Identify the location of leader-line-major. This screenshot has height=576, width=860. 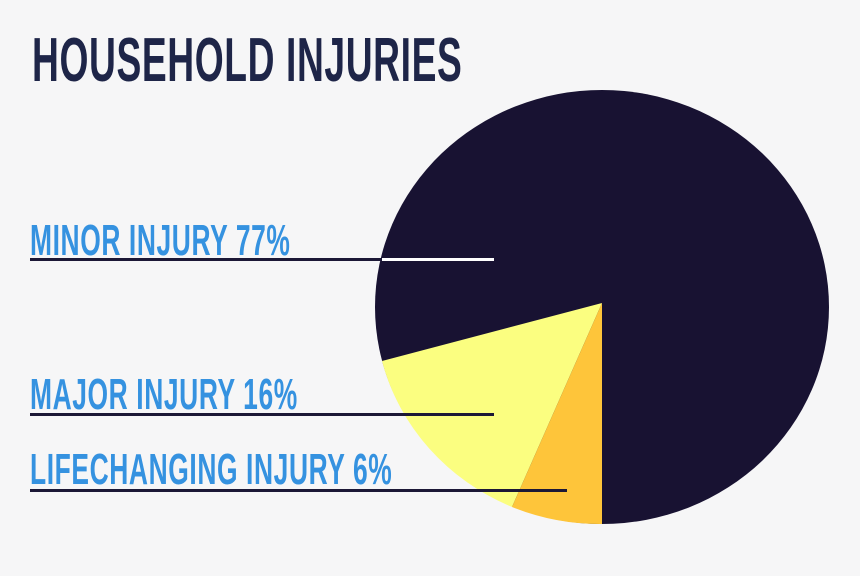
(262, 414).